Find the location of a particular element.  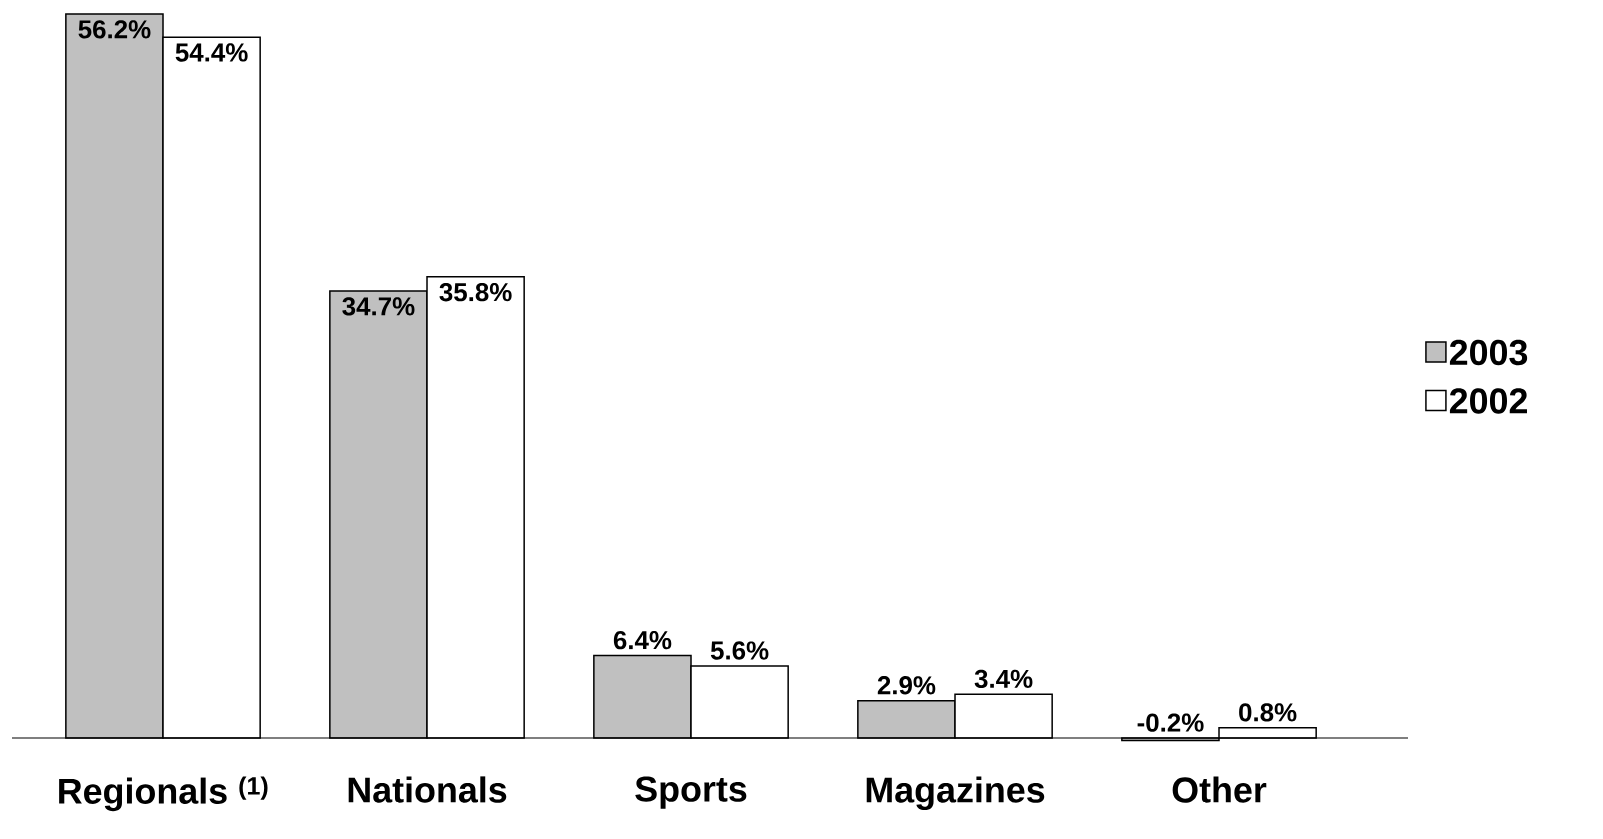

x-tick-label: Nationals is located at coordinates (427, 789).